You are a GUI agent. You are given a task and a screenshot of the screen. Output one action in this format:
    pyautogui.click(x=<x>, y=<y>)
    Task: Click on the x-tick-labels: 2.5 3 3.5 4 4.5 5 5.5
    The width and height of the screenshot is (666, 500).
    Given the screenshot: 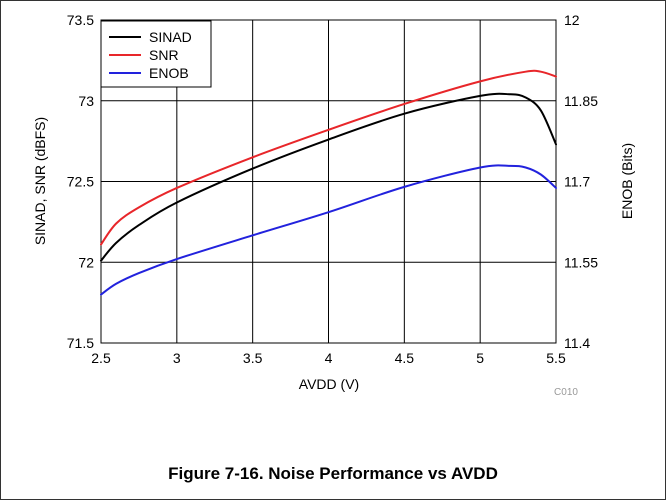 What is the action you would take?
    pyautogui.click(x=328, y=358)
    